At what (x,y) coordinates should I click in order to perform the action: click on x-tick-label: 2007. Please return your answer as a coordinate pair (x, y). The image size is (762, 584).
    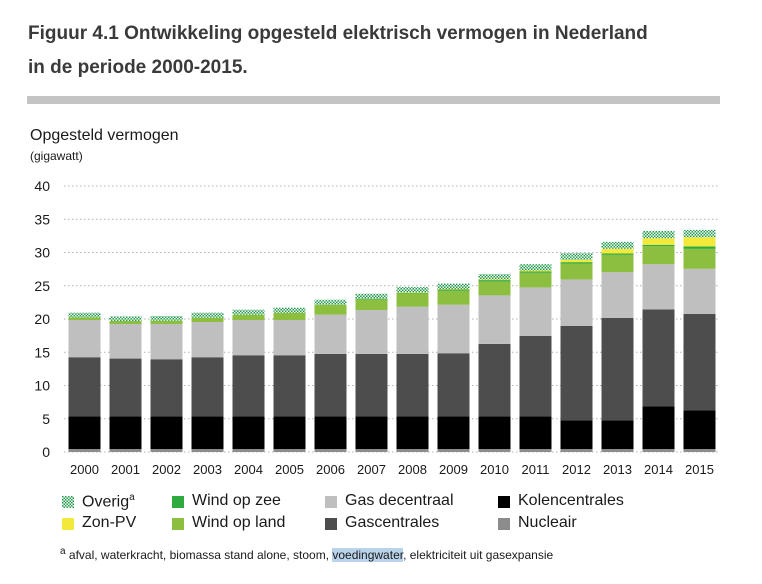
    Looking at the image, I should click on (371, 469).